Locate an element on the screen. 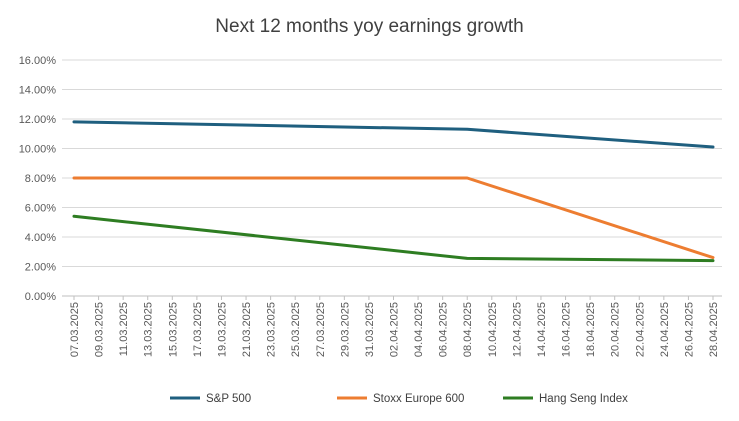 The width and height of the screenshot is (739, 421). x-tick-label: 16.04.2025 is located at coordinates (567, 329).